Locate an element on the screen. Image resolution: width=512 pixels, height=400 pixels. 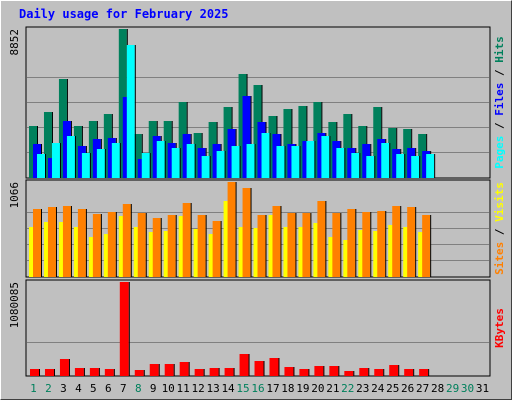
day-label-29: 29 is located at coordinates (452, 388).